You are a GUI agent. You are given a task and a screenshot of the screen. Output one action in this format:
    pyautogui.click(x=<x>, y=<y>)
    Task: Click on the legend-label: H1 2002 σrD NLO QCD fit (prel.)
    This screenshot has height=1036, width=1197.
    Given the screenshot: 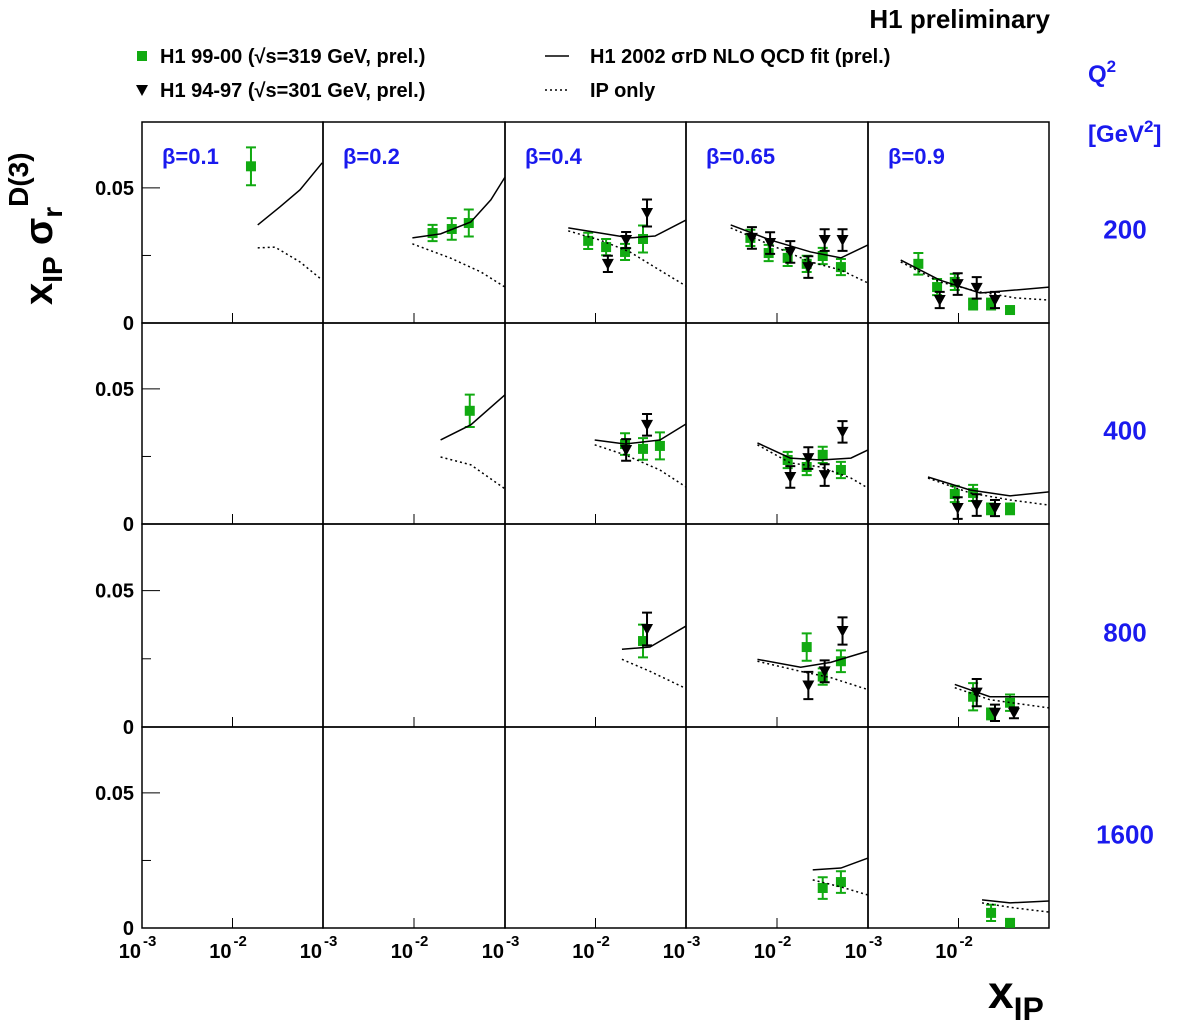 What is the action you would take?
    pyautogui.click(x=740, y=57)
    